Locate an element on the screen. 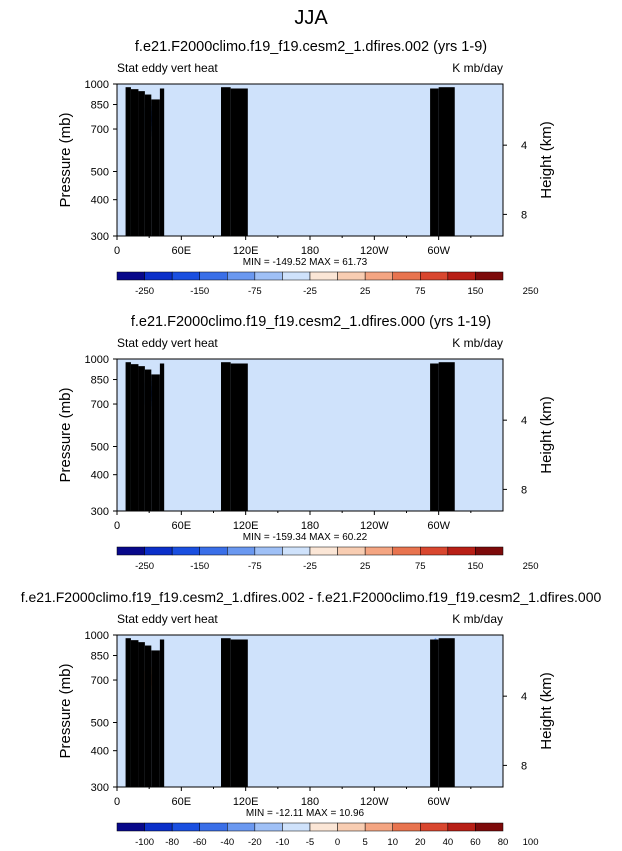  y-tick-label: 300 is located at coordinates (100, 237).